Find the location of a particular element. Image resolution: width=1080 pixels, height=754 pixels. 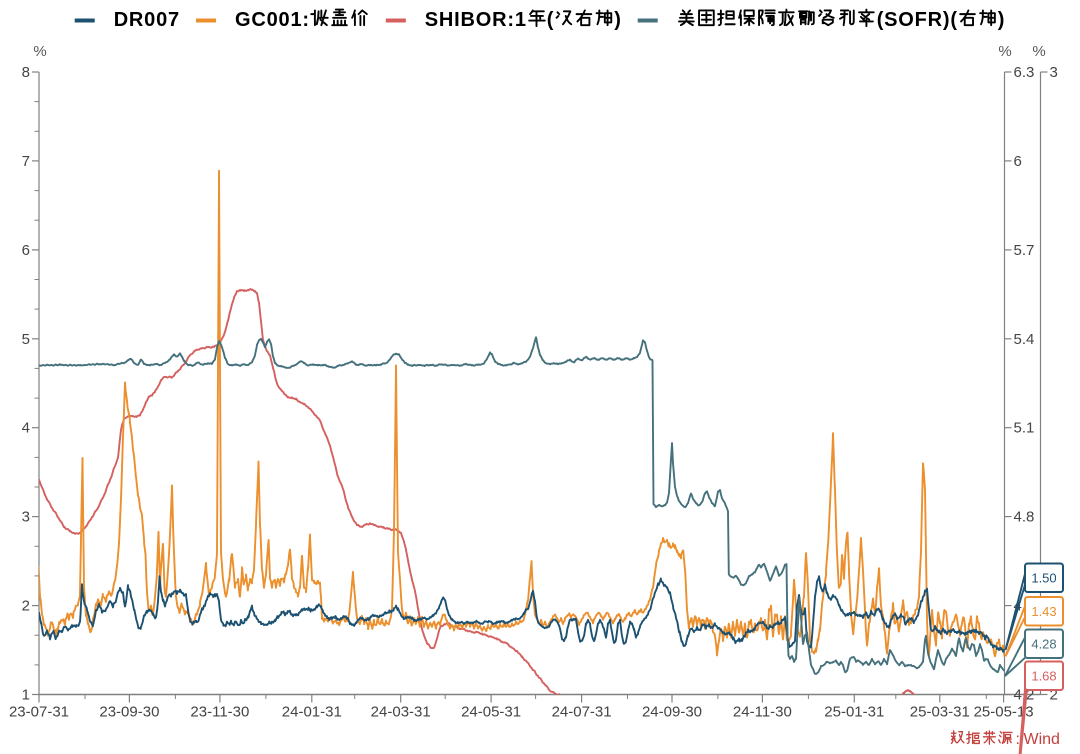

svg-text: GC001: is located at coordinates (272, 20).